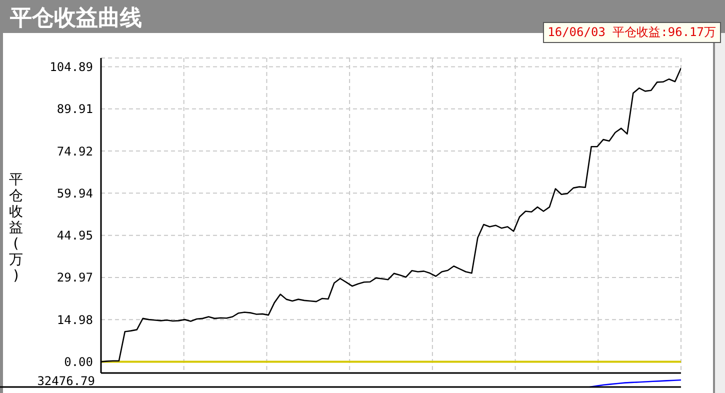 This screenshot has height=393, width=725. Describe the element at coordinates (76, 19) in the screenshot. I see `chart-title: 平仓收益曲线` at that location.